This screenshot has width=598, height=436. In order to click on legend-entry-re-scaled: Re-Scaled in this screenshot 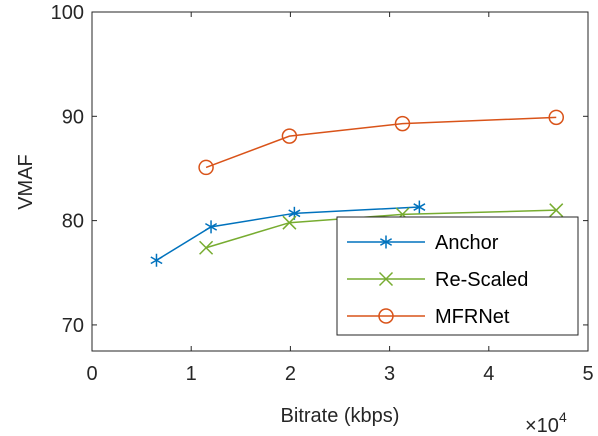, I will do `click(437, 280)`.